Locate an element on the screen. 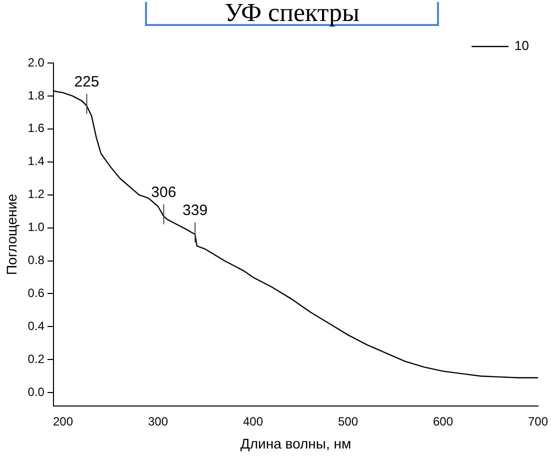 Image resolution: width=551 pixels, height=457 pixels. y-tick-label: 2.0 is located at coordinates (36, 62).